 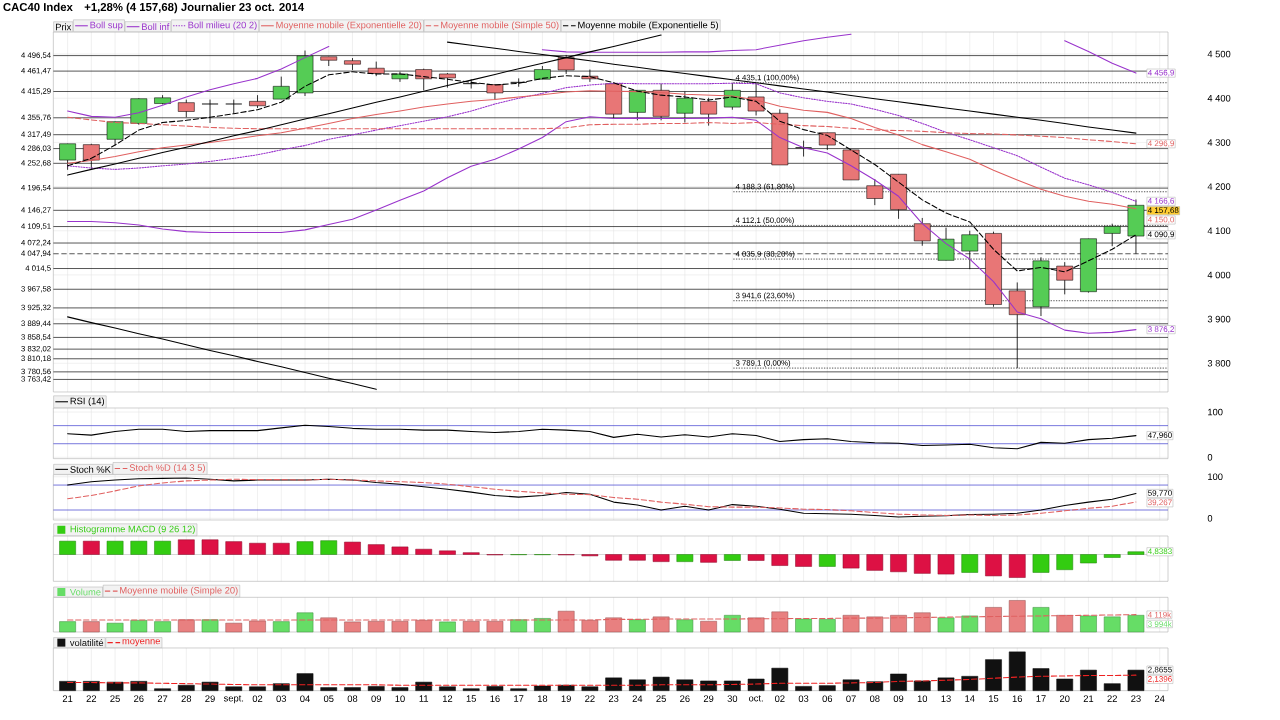 What do you see at coordinates (352, 698) in the screenshot?
I see `x-tick-label: 08` at bounding box center [352, 698].